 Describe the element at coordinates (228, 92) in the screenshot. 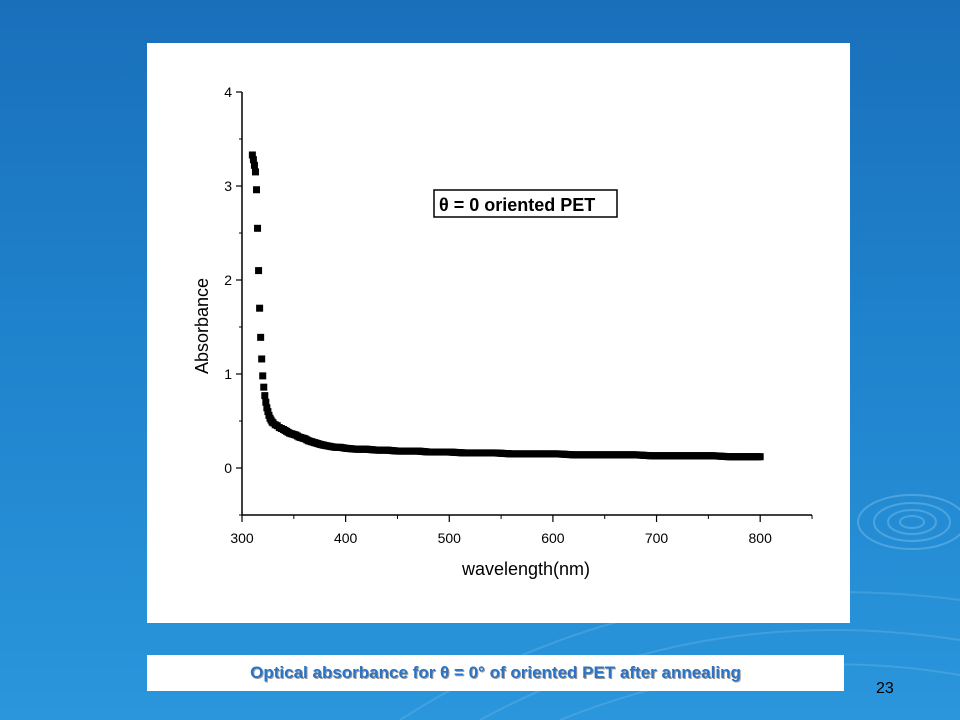

I see `y-tick-label: 4` at that location.